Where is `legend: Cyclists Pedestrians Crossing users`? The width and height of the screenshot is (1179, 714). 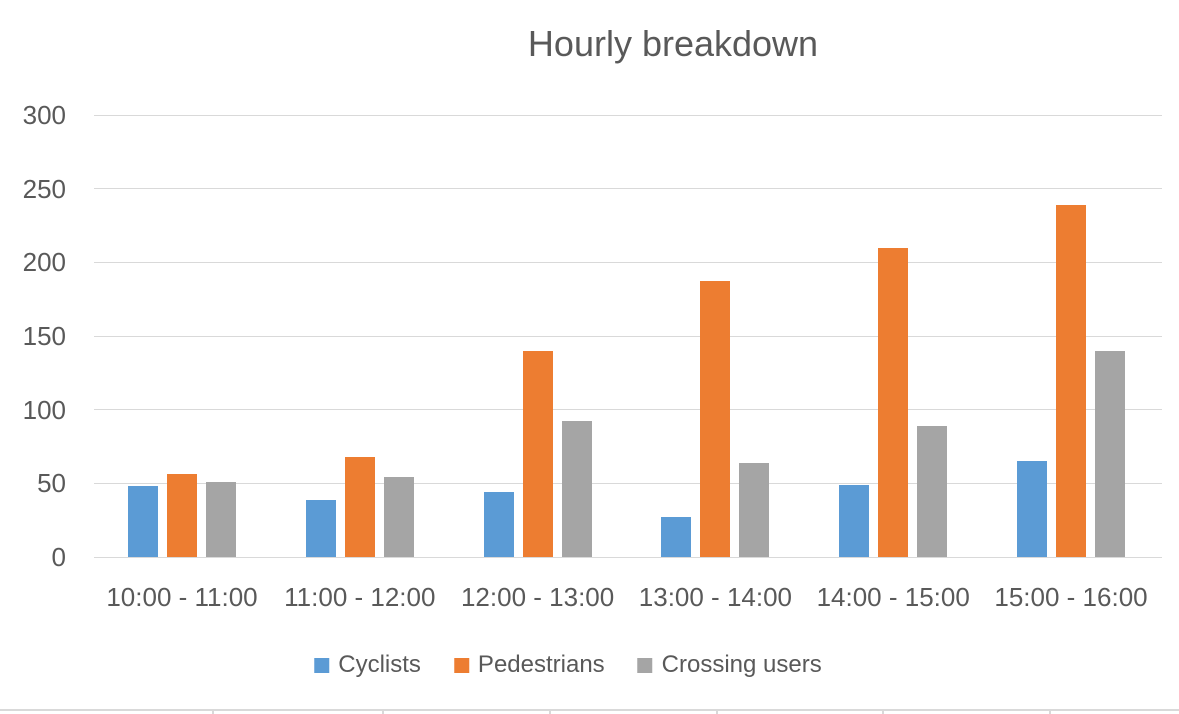
legend: Cyclists Pedestrians Crossing users is located at coordinates (568, 665).